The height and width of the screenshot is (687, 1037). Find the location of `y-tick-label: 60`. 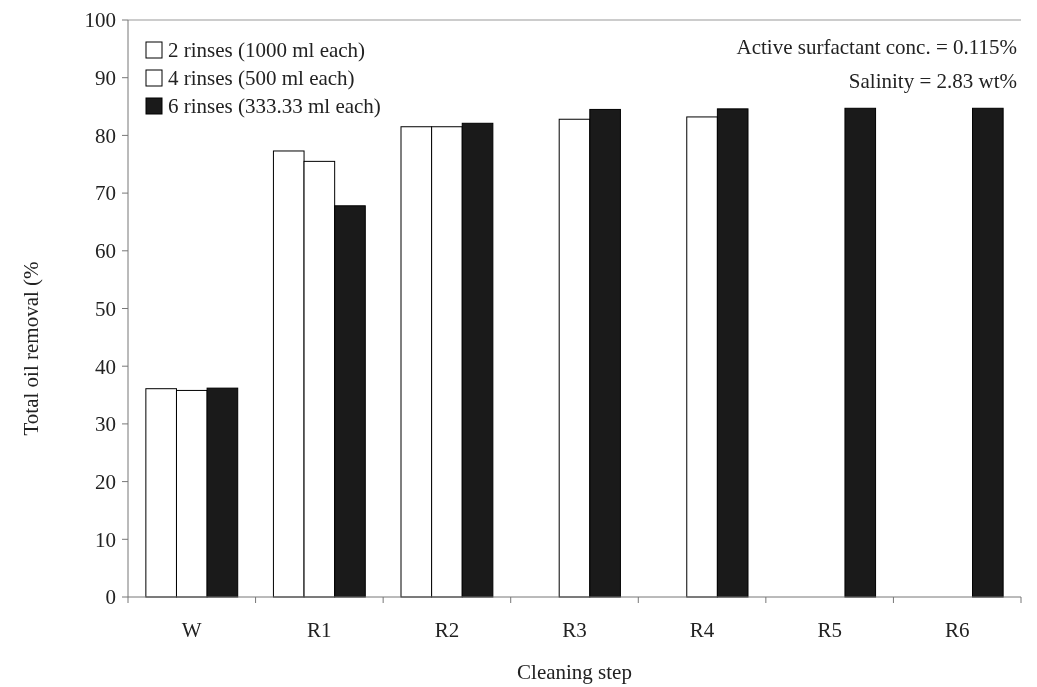

y-tick-label: 60 is located at coordinates (105, 251).